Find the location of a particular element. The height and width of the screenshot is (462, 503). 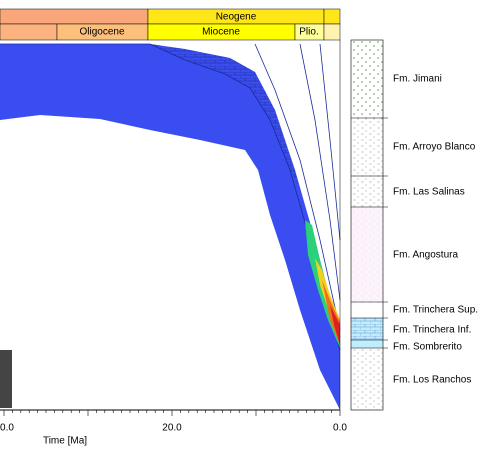

formation-label: Fm. Jimani is located at coordinates (417, 79).